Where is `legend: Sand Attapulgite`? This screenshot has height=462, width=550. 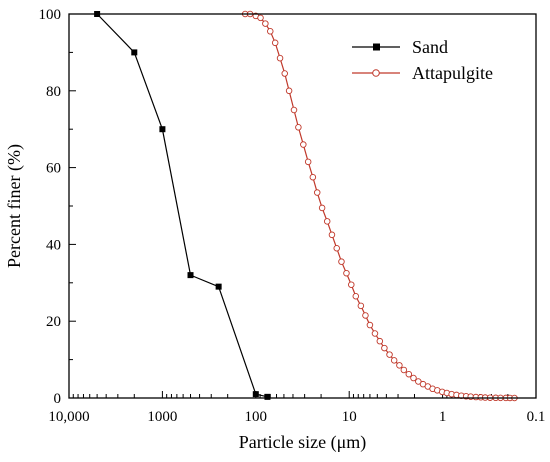
legend: Sand Attapulgite is located at coordinates (422, 60).